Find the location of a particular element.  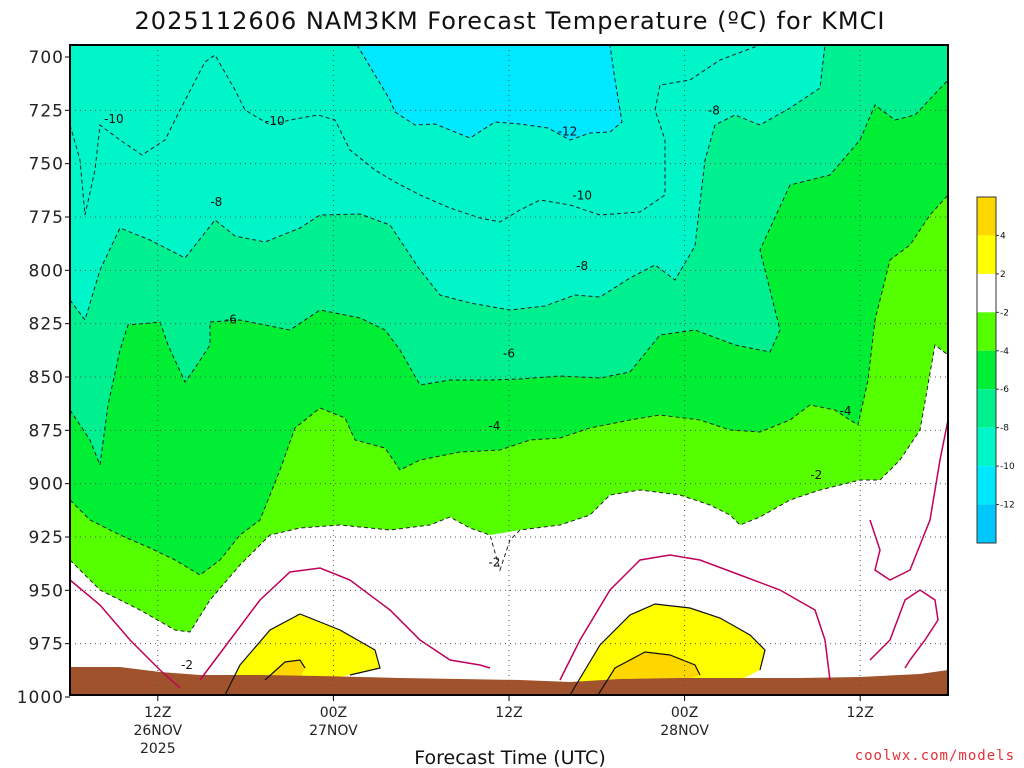

y-tick-label: 825 is located at coordinates (46, 325).